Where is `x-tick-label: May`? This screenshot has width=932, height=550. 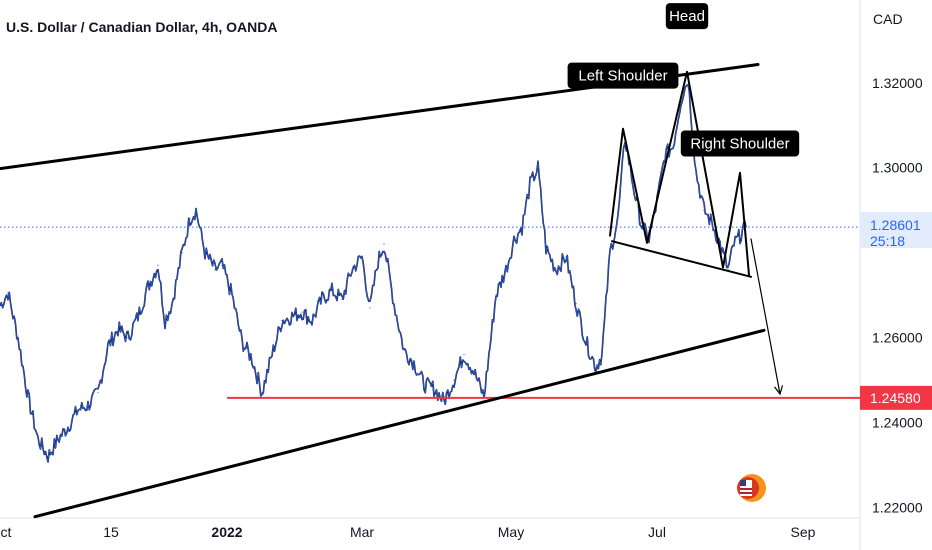 x-tick-label: May is located at coordinates (511, 532).